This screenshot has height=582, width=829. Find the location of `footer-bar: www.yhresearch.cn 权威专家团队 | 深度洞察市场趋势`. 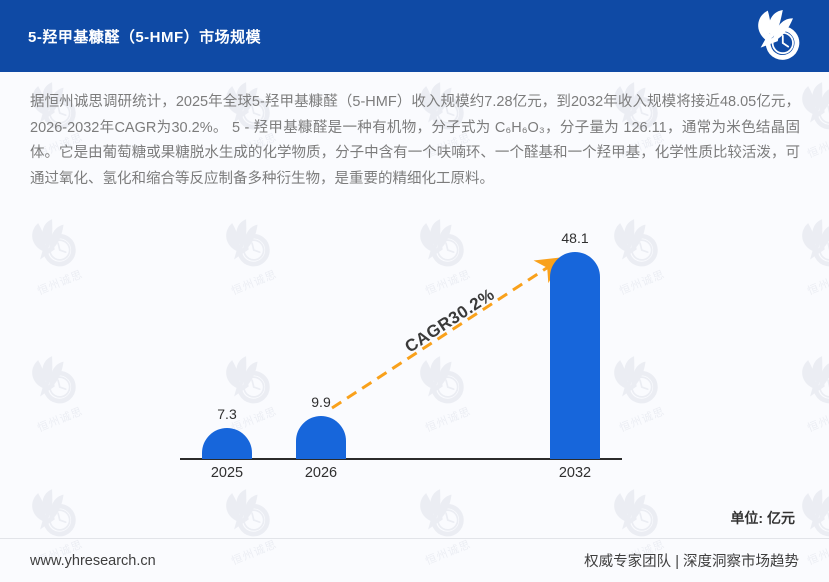

footer-bar: www.yhresearch.cn 权威专家团队 | 深度洞察市场趋势 is located at coordinates (414, 560).